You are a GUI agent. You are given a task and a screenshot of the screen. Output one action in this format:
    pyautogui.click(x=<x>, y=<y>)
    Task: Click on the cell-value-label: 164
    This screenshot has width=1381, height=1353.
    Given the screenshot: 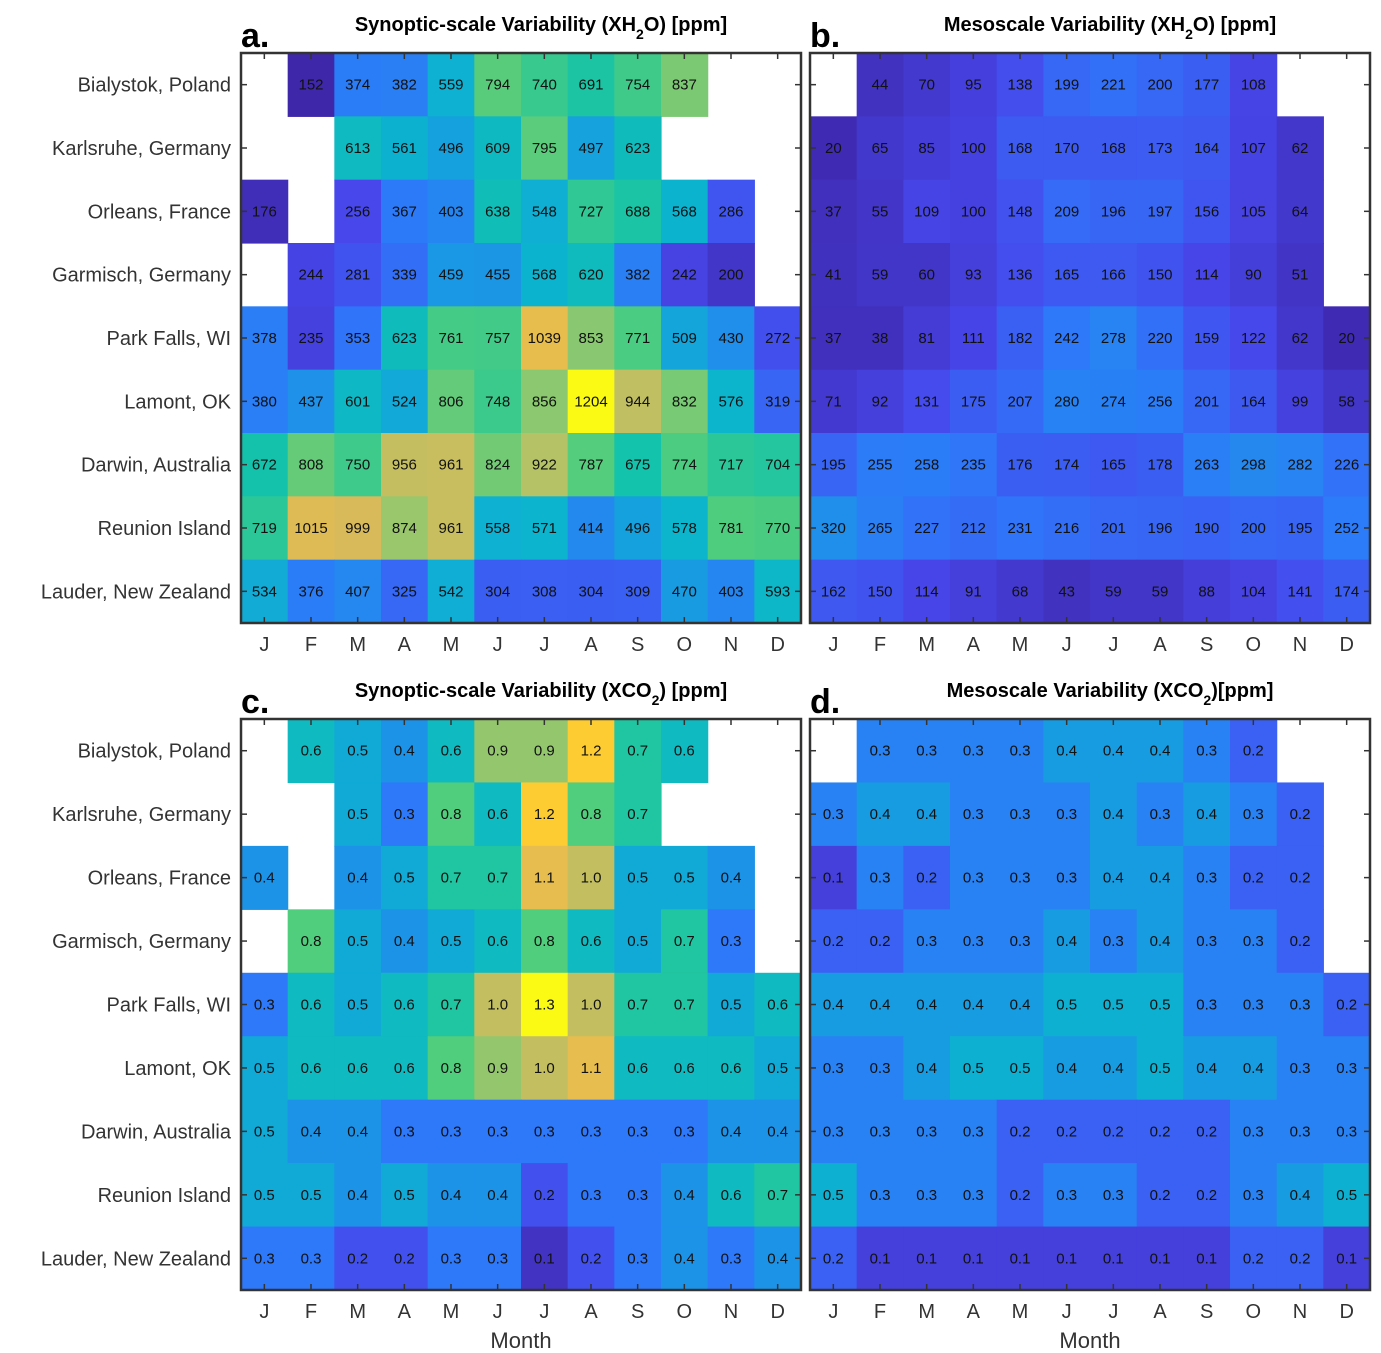 What is the action you would take?
    pyautogui.click(x=1253, y=401)
    